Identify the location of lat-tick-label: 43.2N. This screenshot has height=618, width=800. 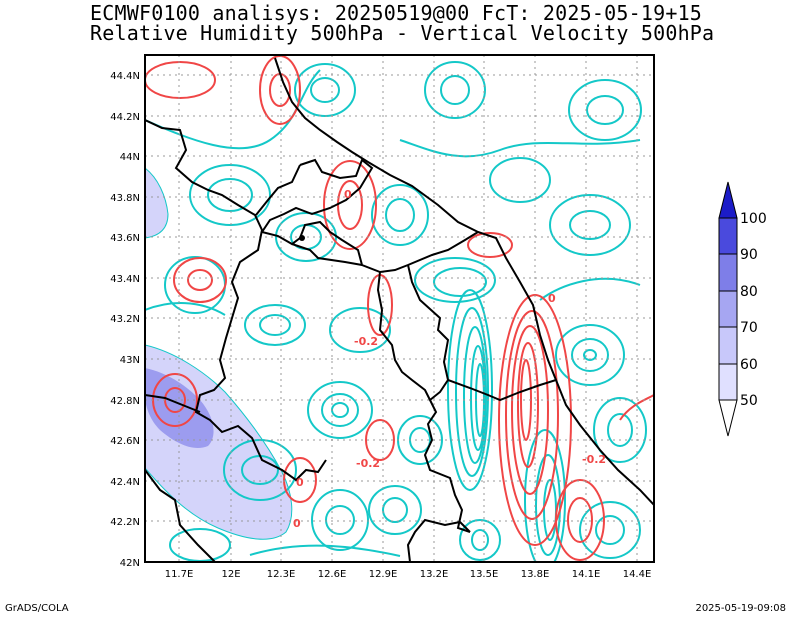
(125, 319).